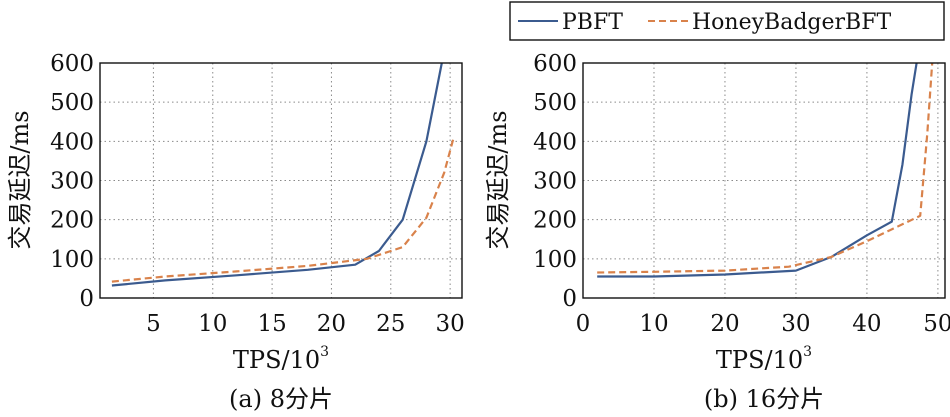 The image size is (950, 417). Describe the element at coordinates (555, 182) in the screenshot. I see `y-tick-label-b-300: 300` at that location.